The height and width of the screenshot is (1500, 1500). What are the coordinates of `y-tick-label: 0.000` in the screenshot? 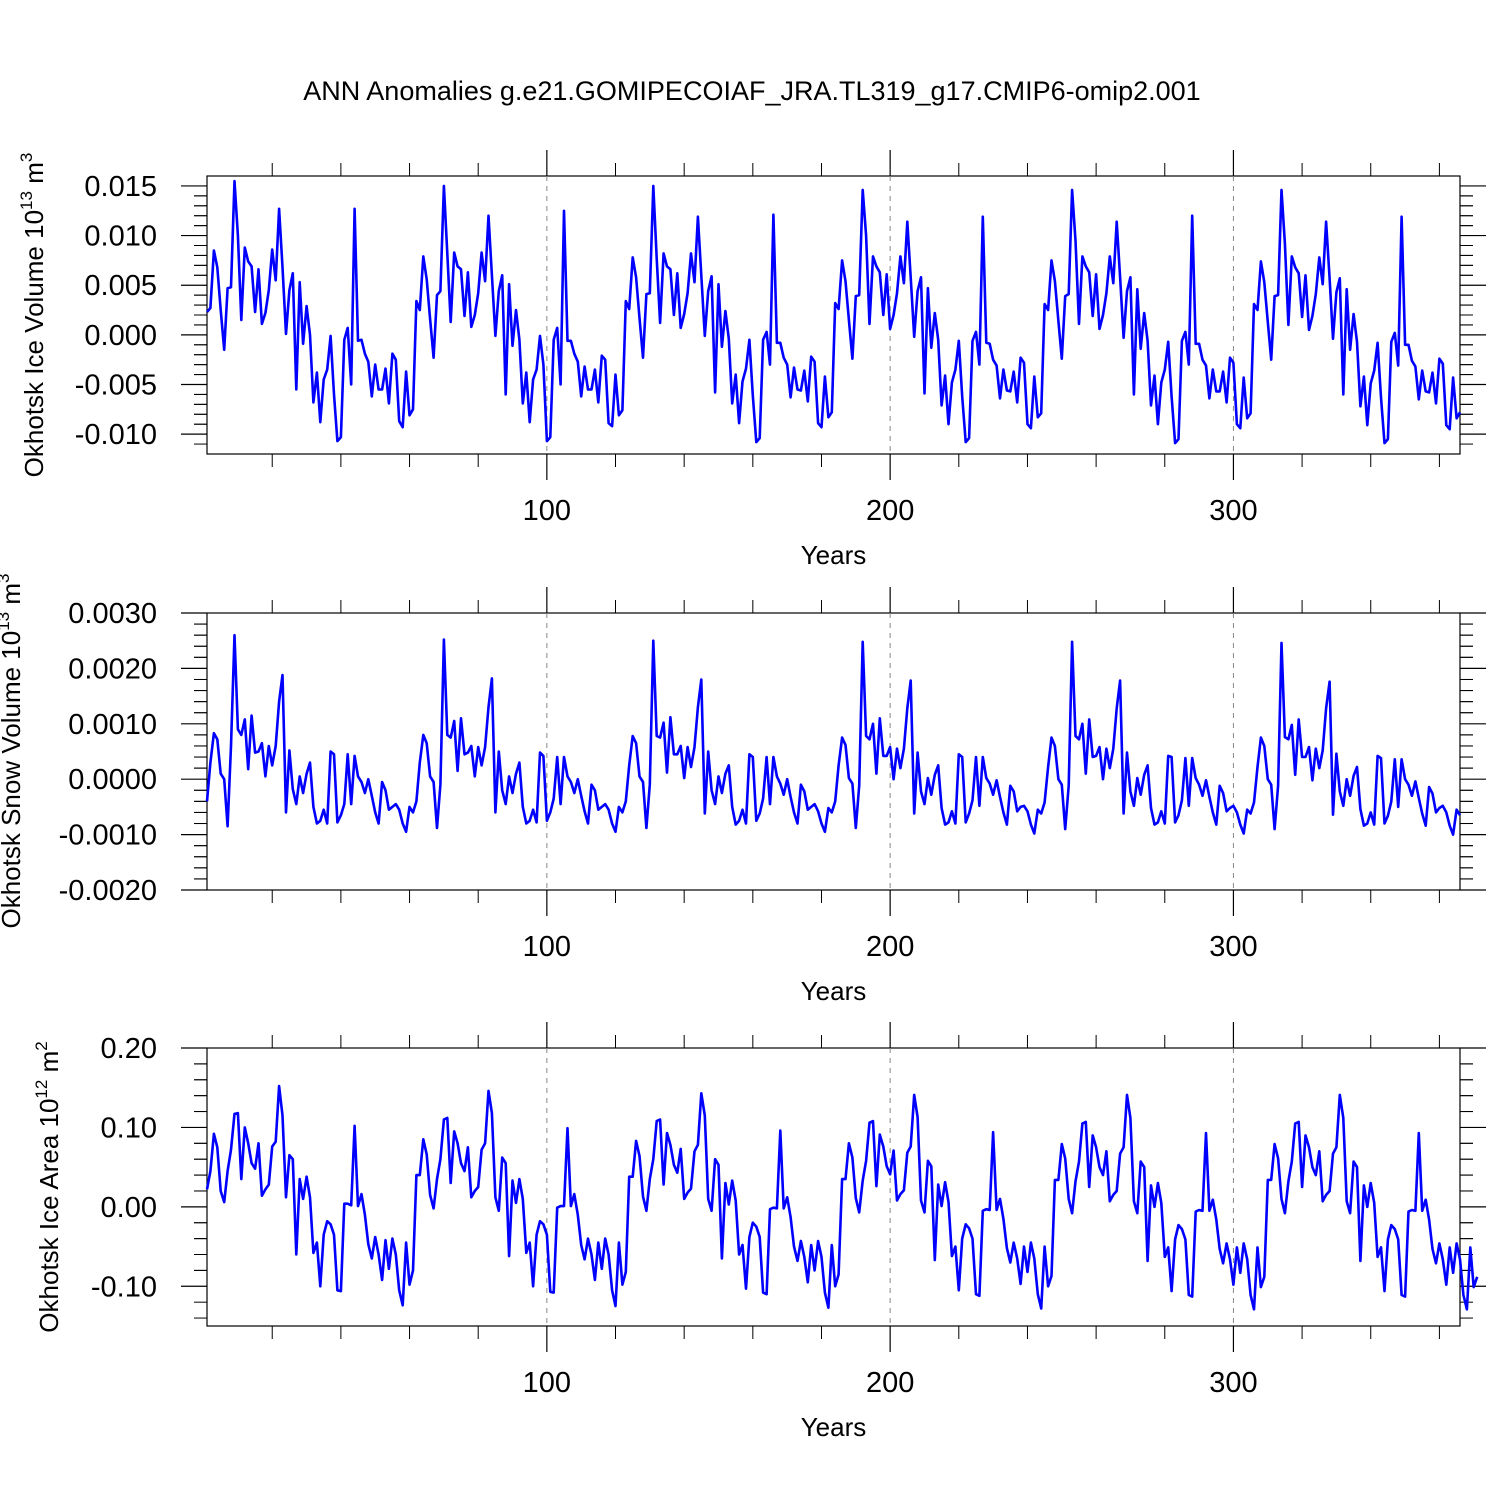 It's located at (120, 336).